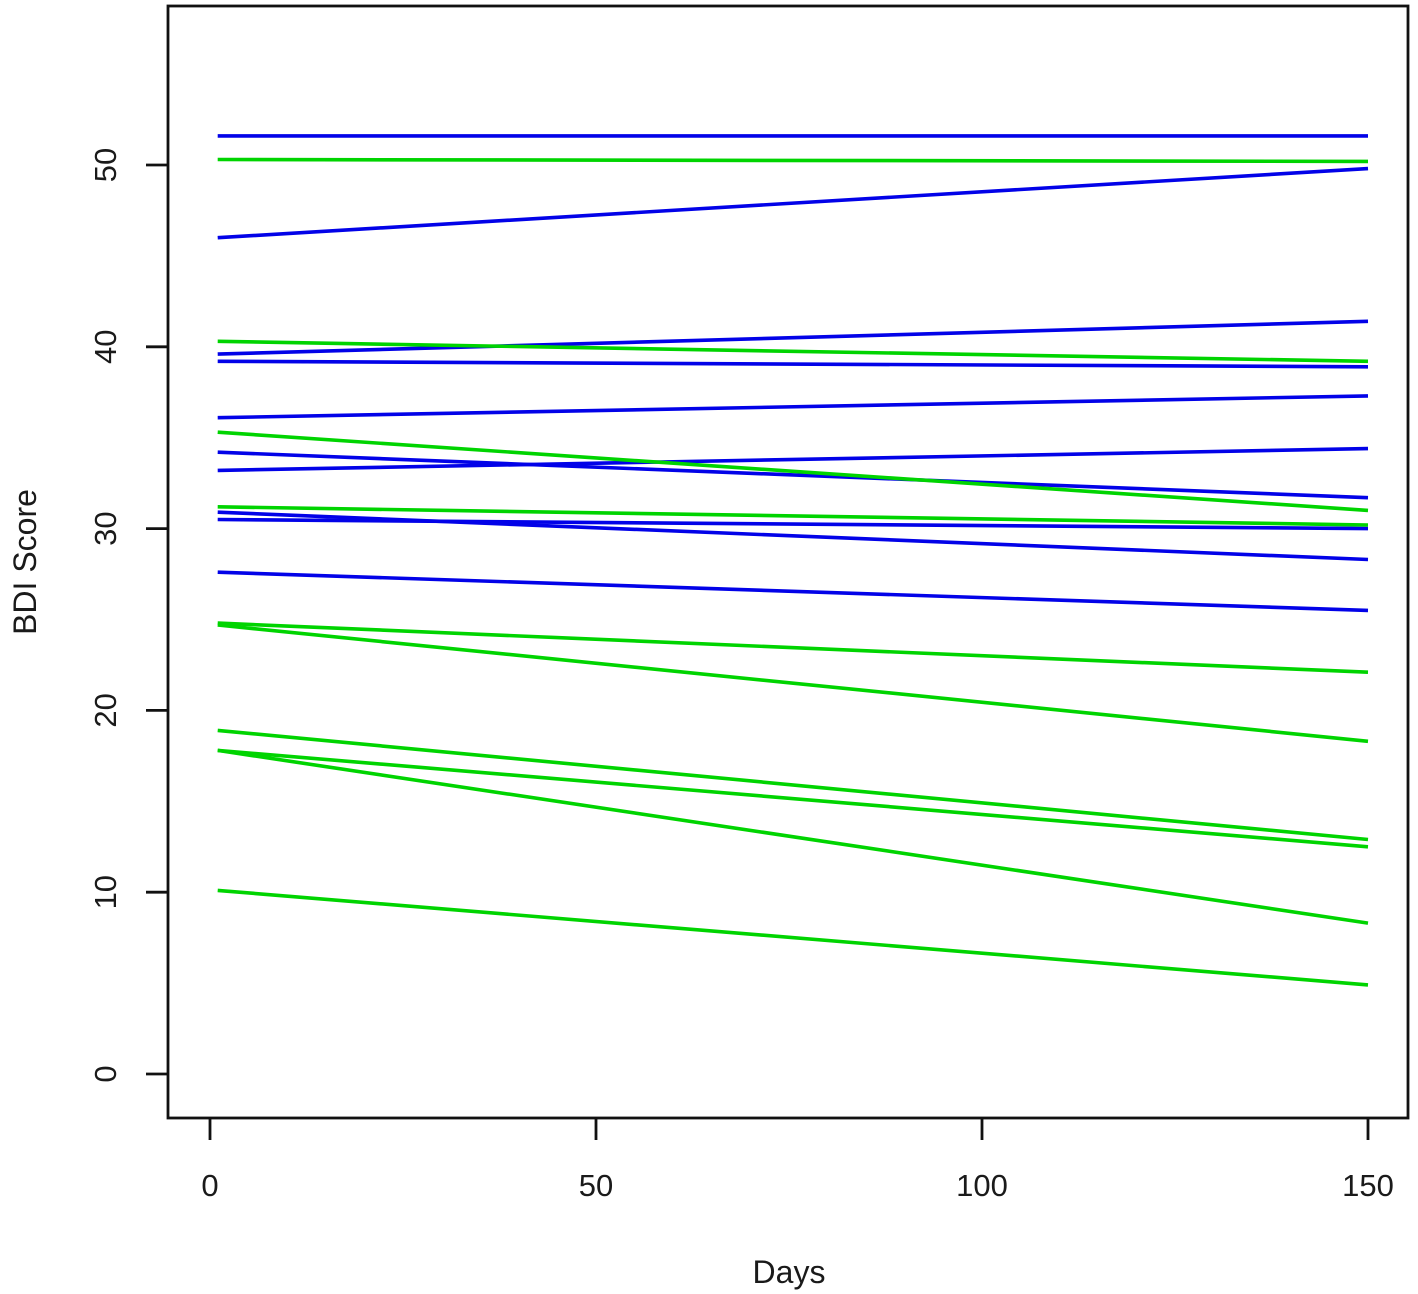 Image resolution: width=1418 pixels, height=1294 pixels. I want to click on y-tick-label: 30, so click(105, 528).